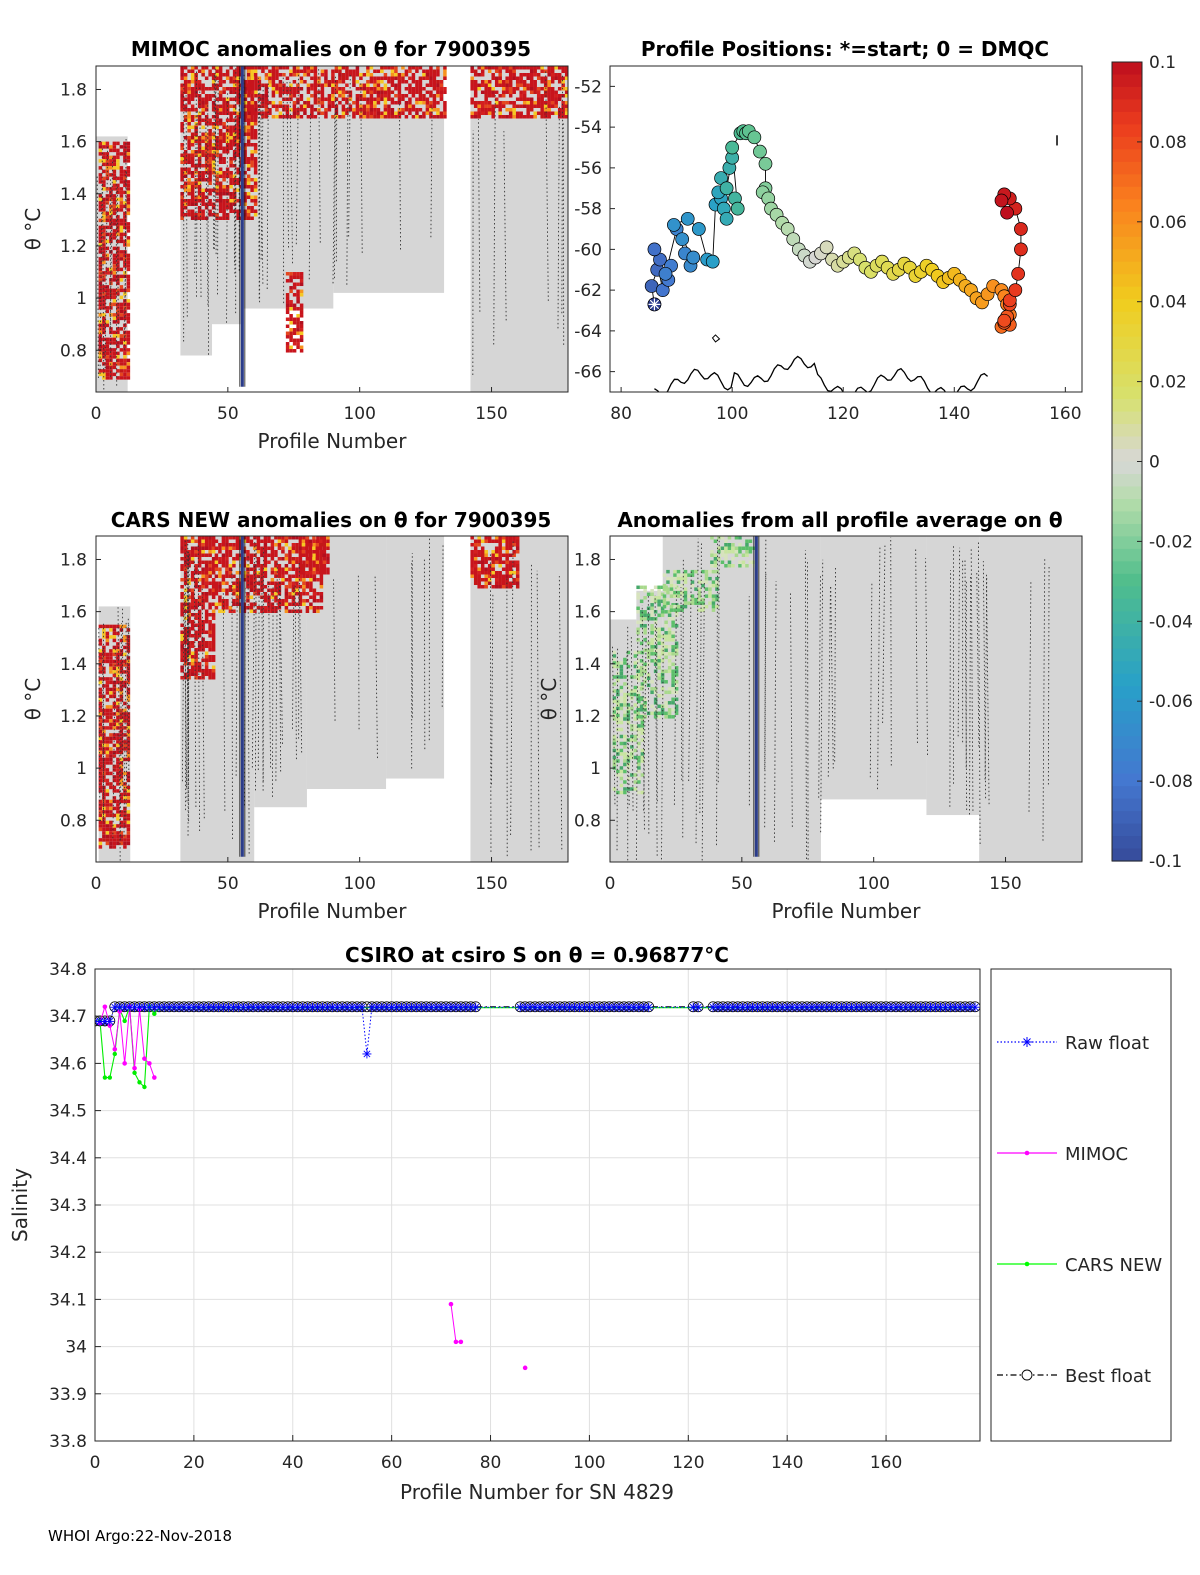  I want to click on raw-float-star-stroke, so click(125, 1007).